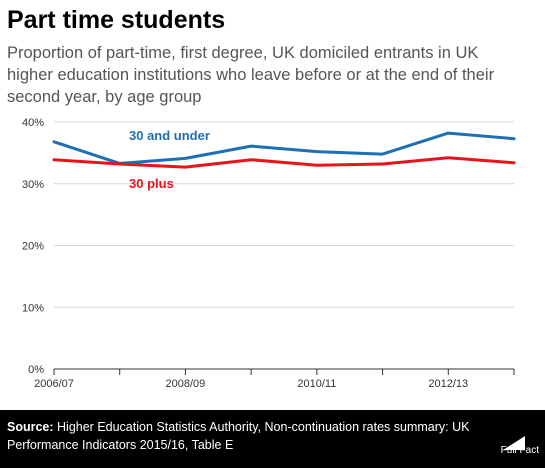 The width and height of the screenshot is (545, 468). I want to click on full-fact-logo: Full Fact, so click(513, 448).